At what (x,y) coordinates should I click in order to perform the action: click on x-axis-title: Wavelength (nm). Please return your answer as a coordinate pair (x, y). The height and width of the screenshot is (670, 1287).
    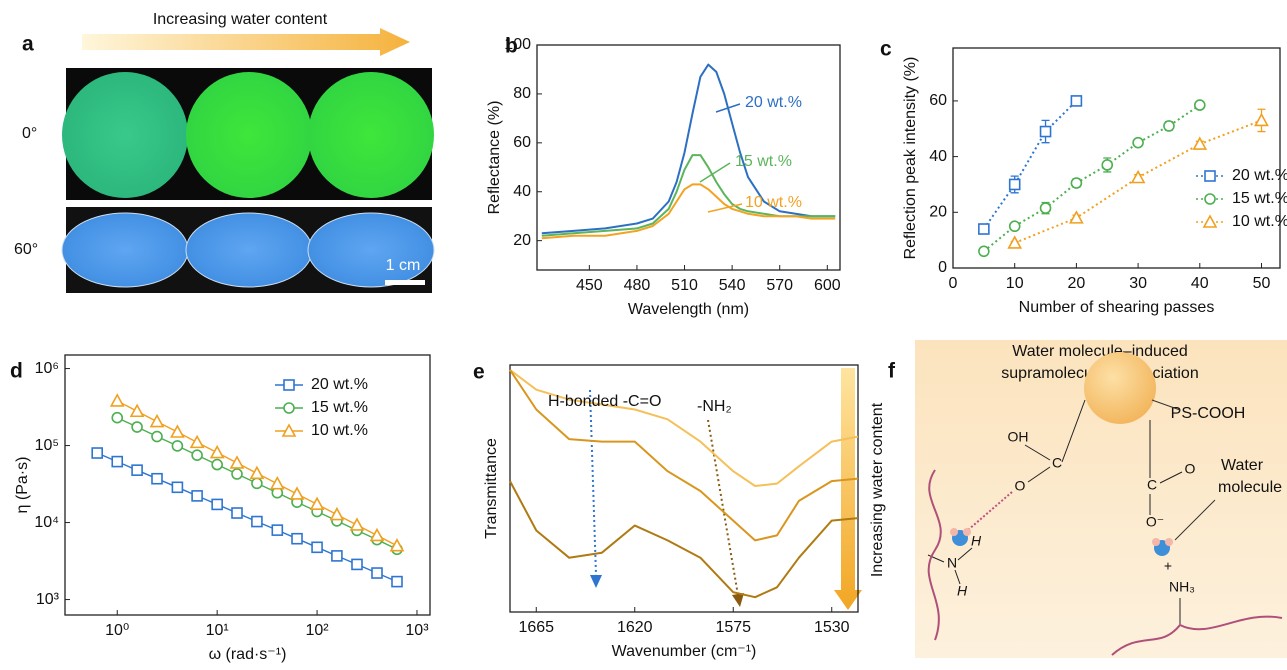
    Looking at the image, I should click on (688, 309).